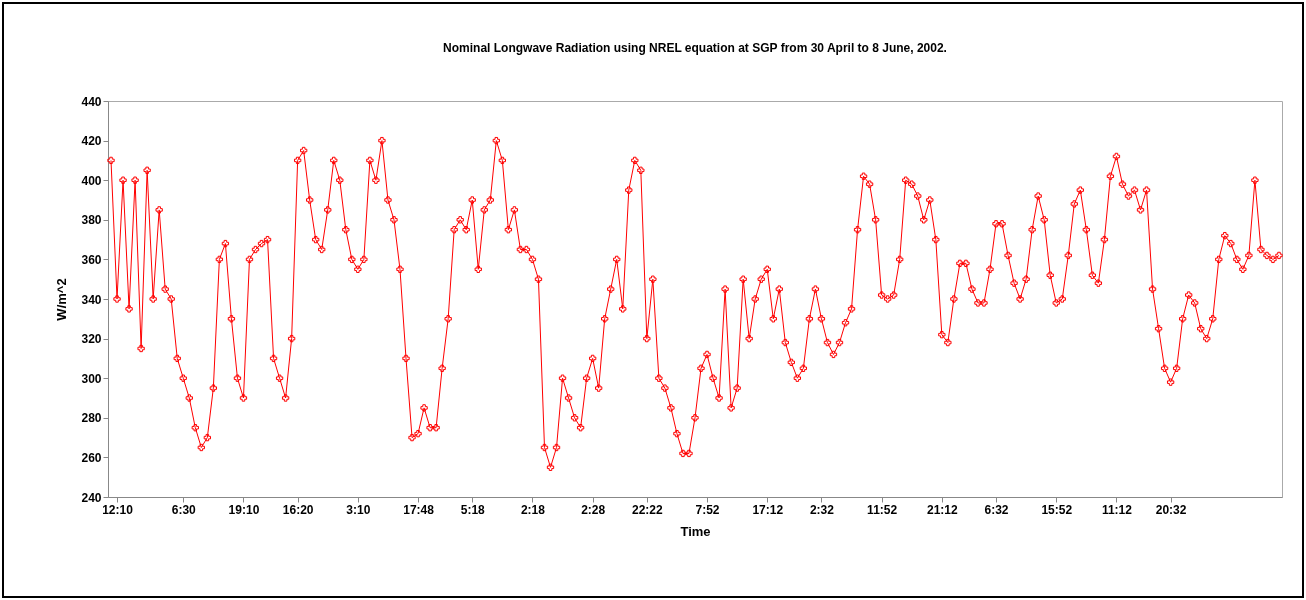 This screenshot has width=1306, height=600. What do you see at coordinates (184, 509) in the screenshot?
I see `x-tick-label: 6:30` at bounding box center [184, 509].